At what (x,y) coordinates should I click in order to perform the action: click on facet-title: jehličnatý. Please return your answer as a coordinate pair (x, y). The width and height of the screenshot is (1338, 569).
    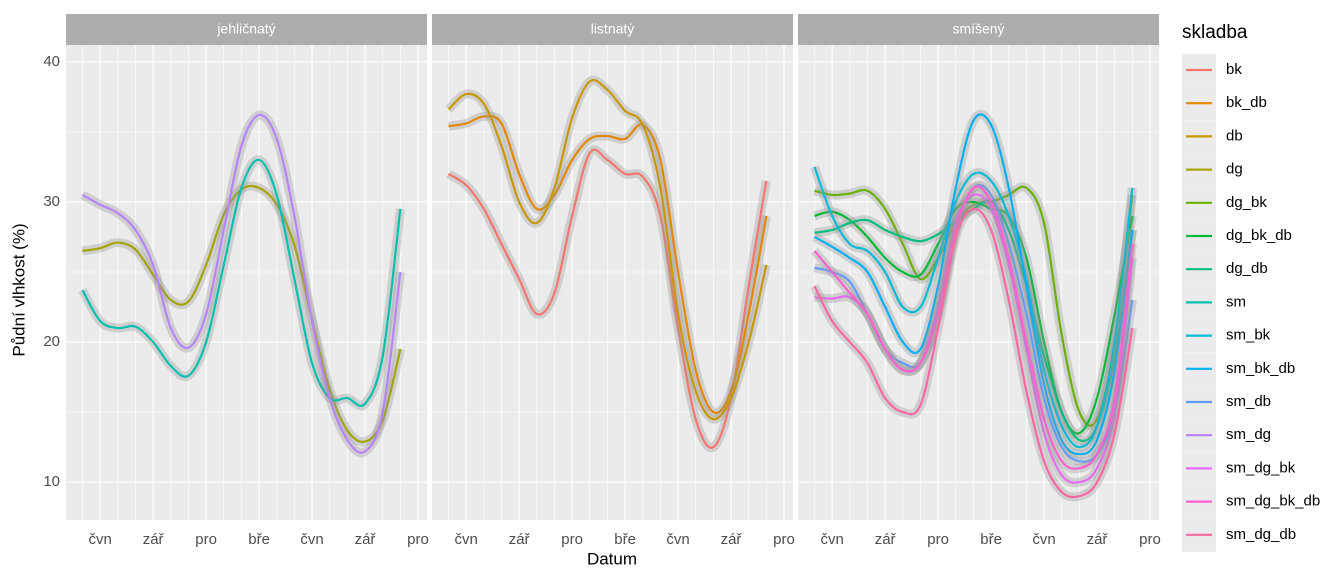
    Looking at the image, I should click on (245, 29).